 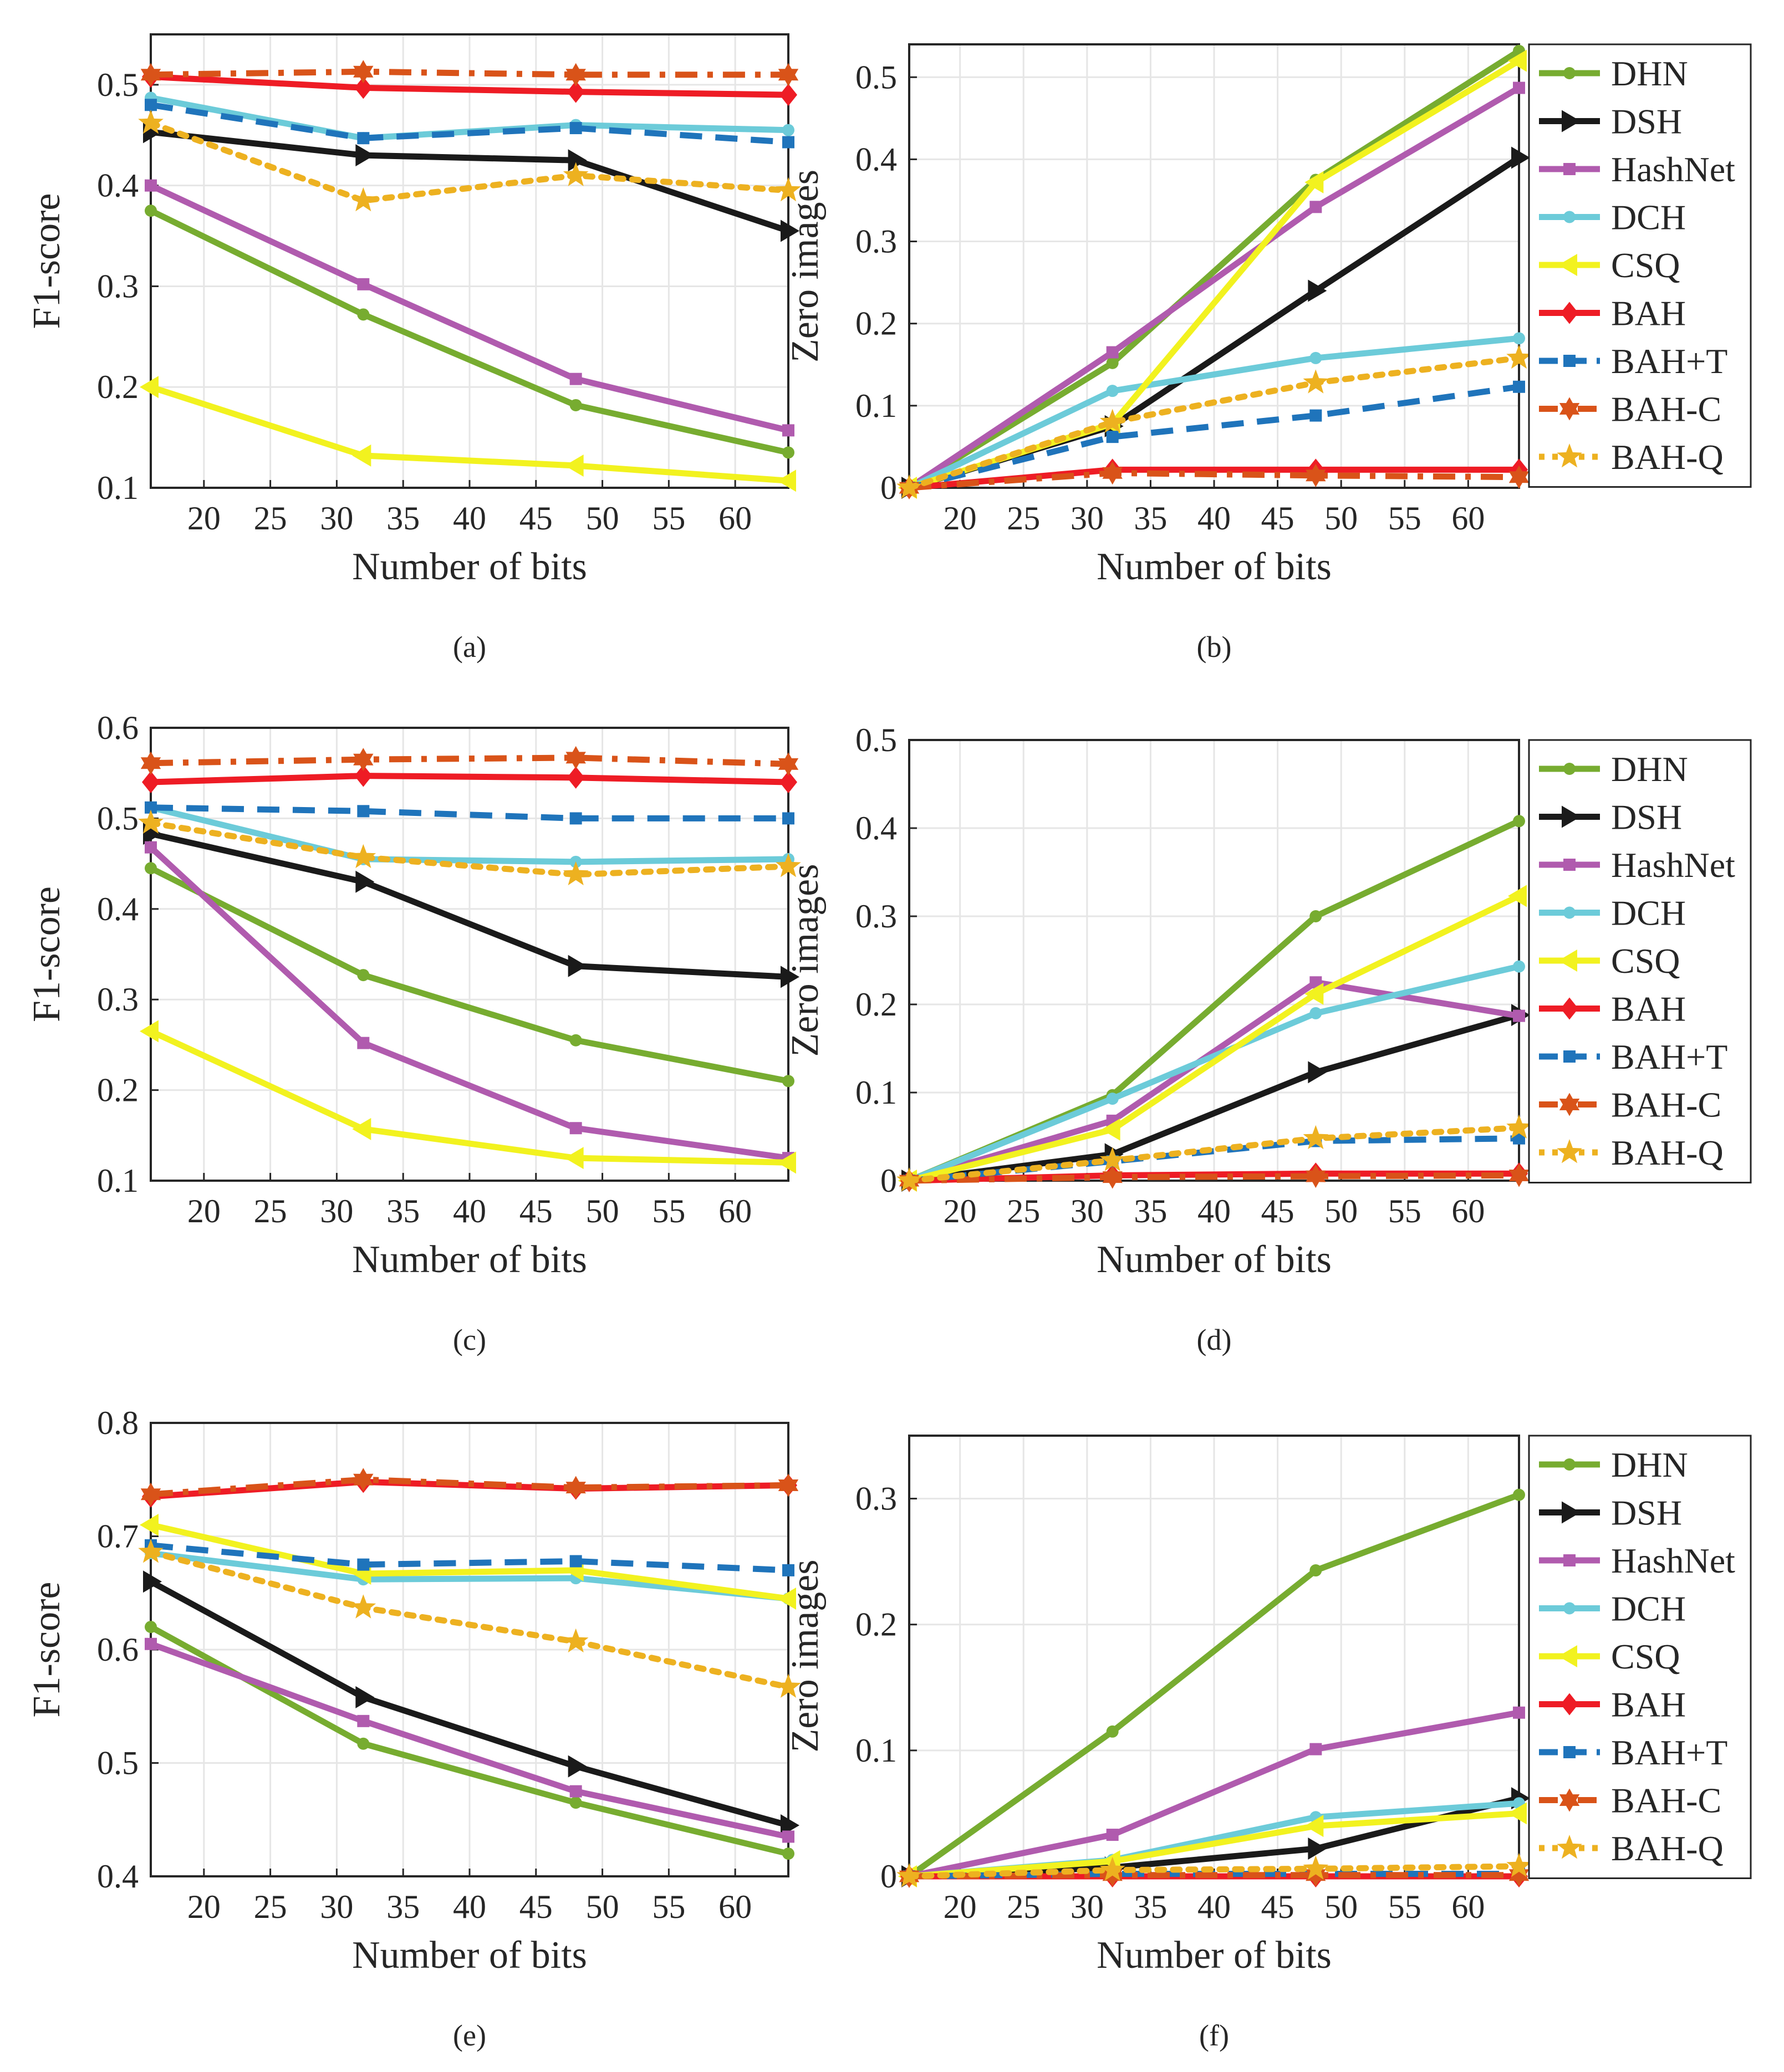 What do you see at coordinates (1666, 1105) in the screenshot?
I see `legend-label: BAH-C` at bounding box center [1666, 1105].